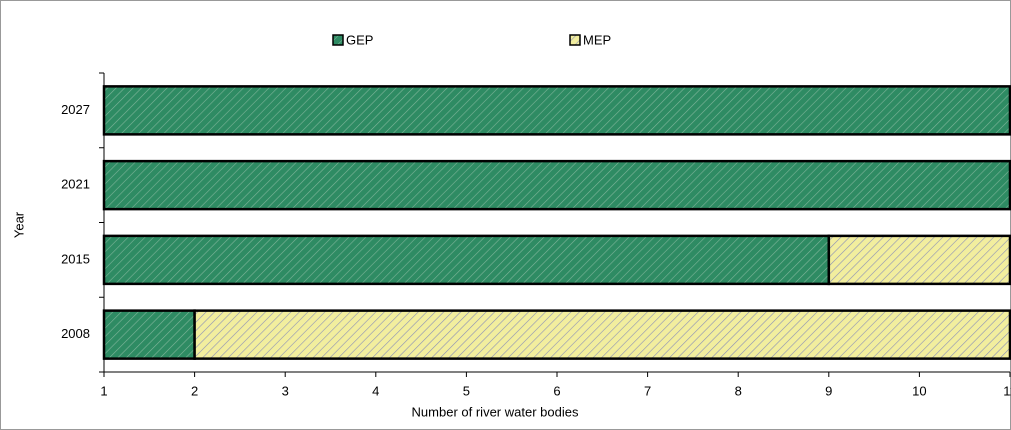 The height and width of the screenshot is (430, 1011). What do you see at coordinates (194, 390) in the screenshot?
I see `x-tick-label: 2` at bounding box center [194, 390].